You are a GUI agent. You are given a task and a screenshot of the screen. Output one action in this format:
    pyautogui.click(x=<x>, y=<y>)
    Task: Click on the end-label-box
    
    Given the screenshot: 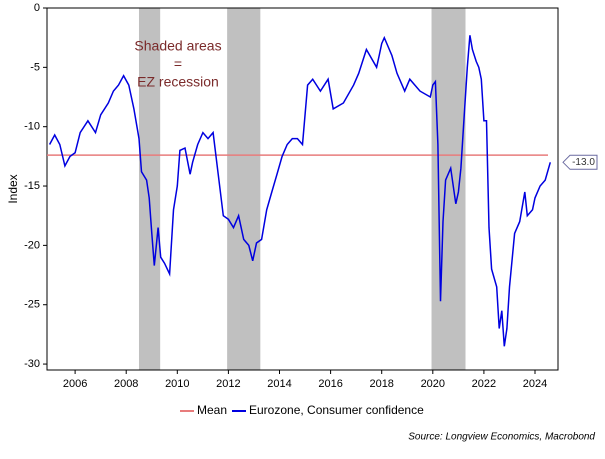 What is the action you would take?
    pyautogui.click(x=580, y=162)
    